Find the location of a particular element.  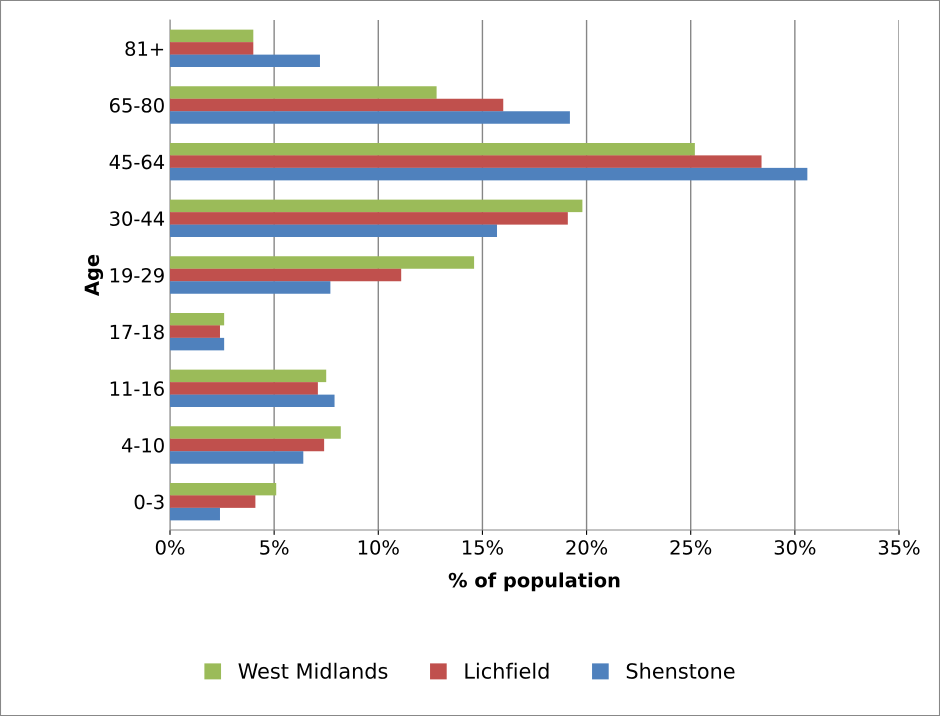

y-tick-label: 0-3 is located at coordinates (149, 502).